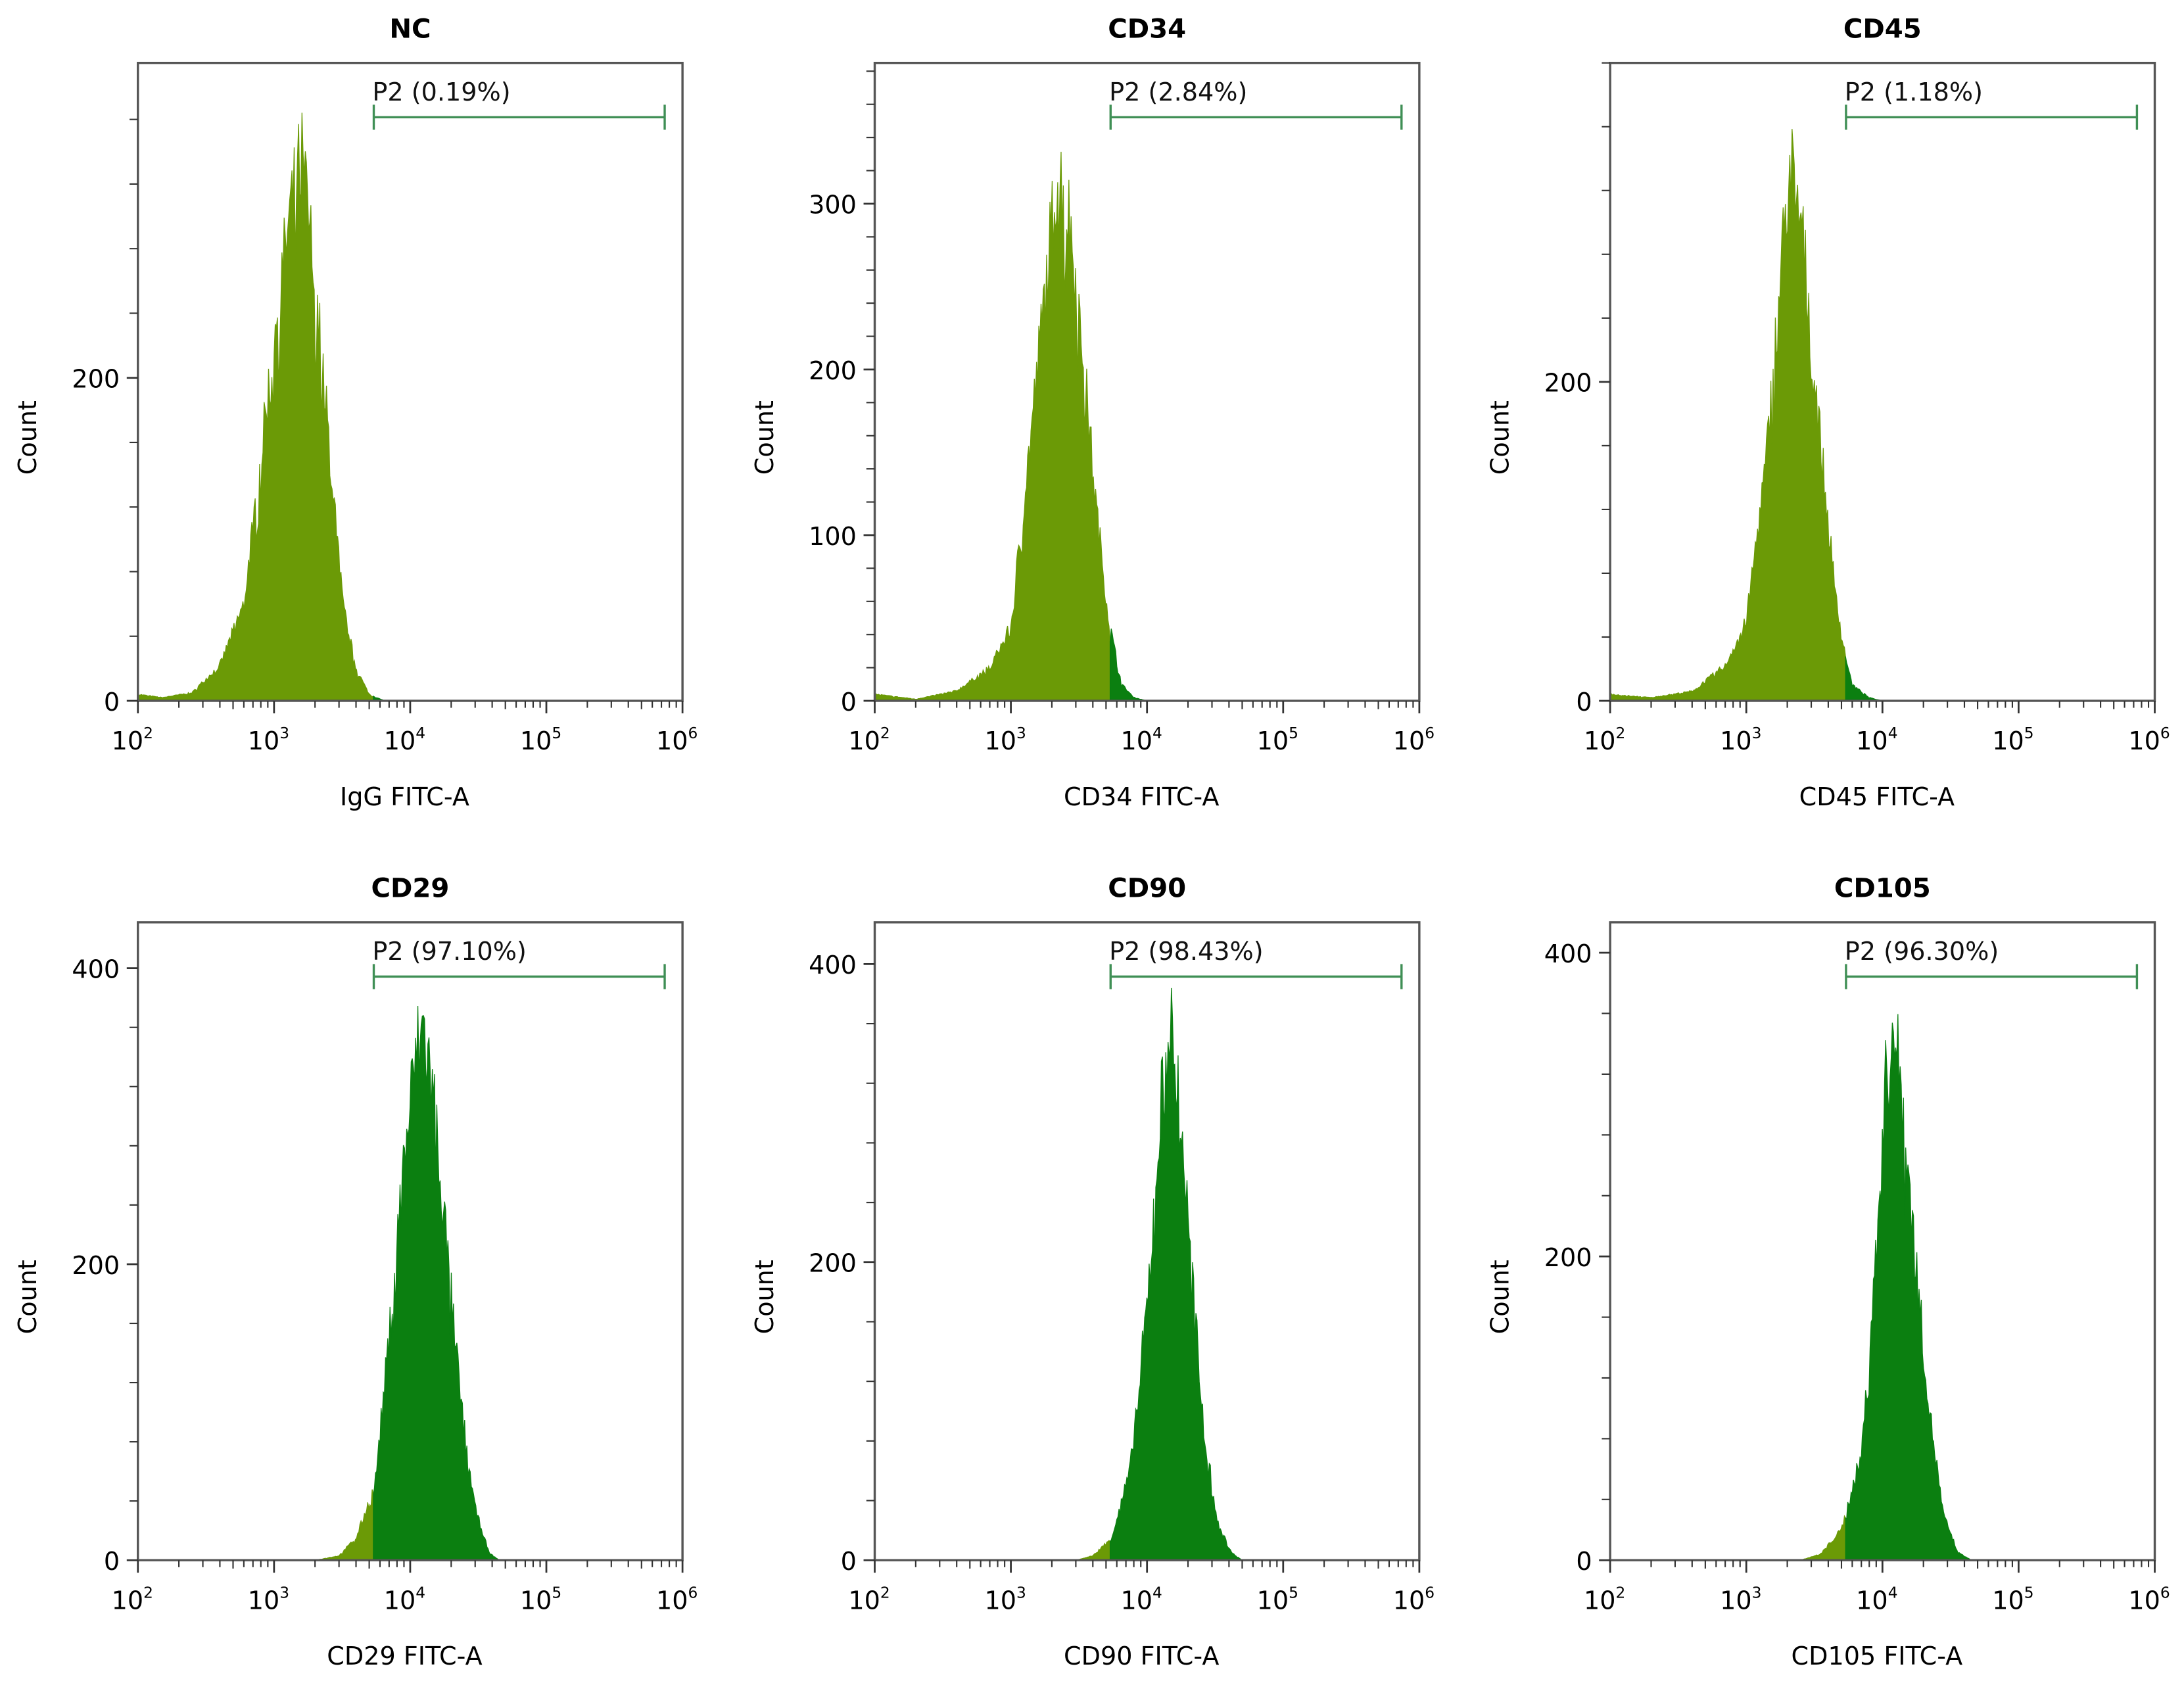  Describe the element at coordinates (1914, 93) in the screenshot. I see `gate-label: P2 (1.18%)` at that location.